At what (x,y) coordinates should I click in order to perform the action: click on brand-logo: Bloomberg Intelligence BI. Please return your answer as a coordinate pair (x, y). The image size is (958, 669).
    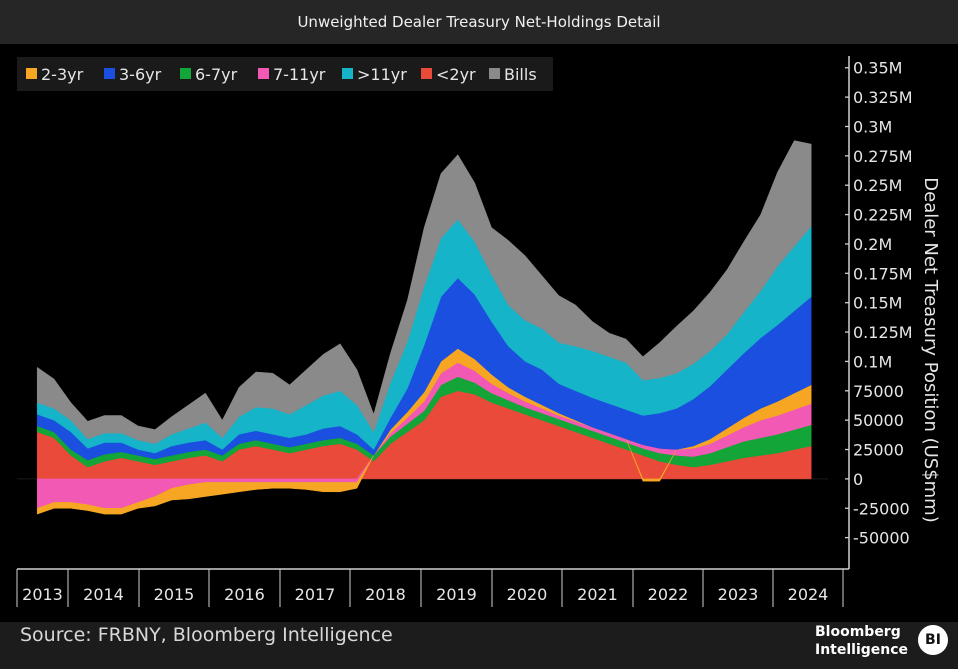
    Looking at the image, I should click on (885, 642).